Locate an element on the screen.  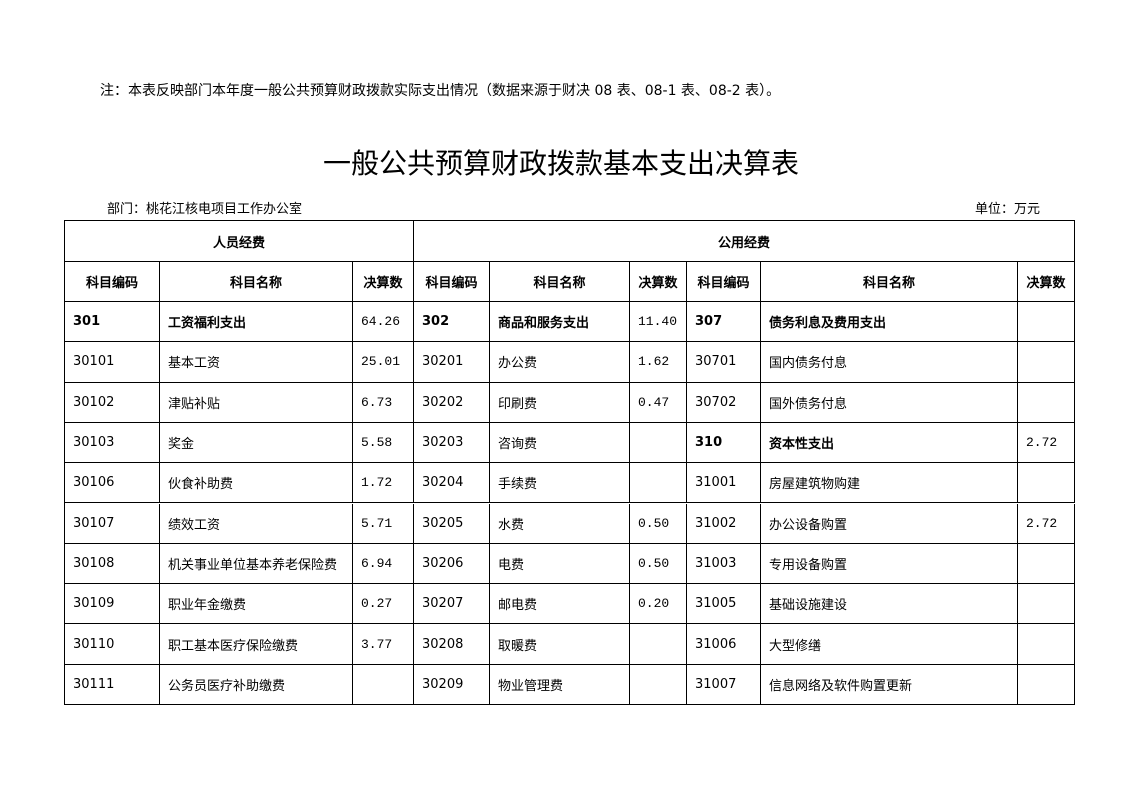
table-cell: 取暖费 is located at coordinates (560, 644).